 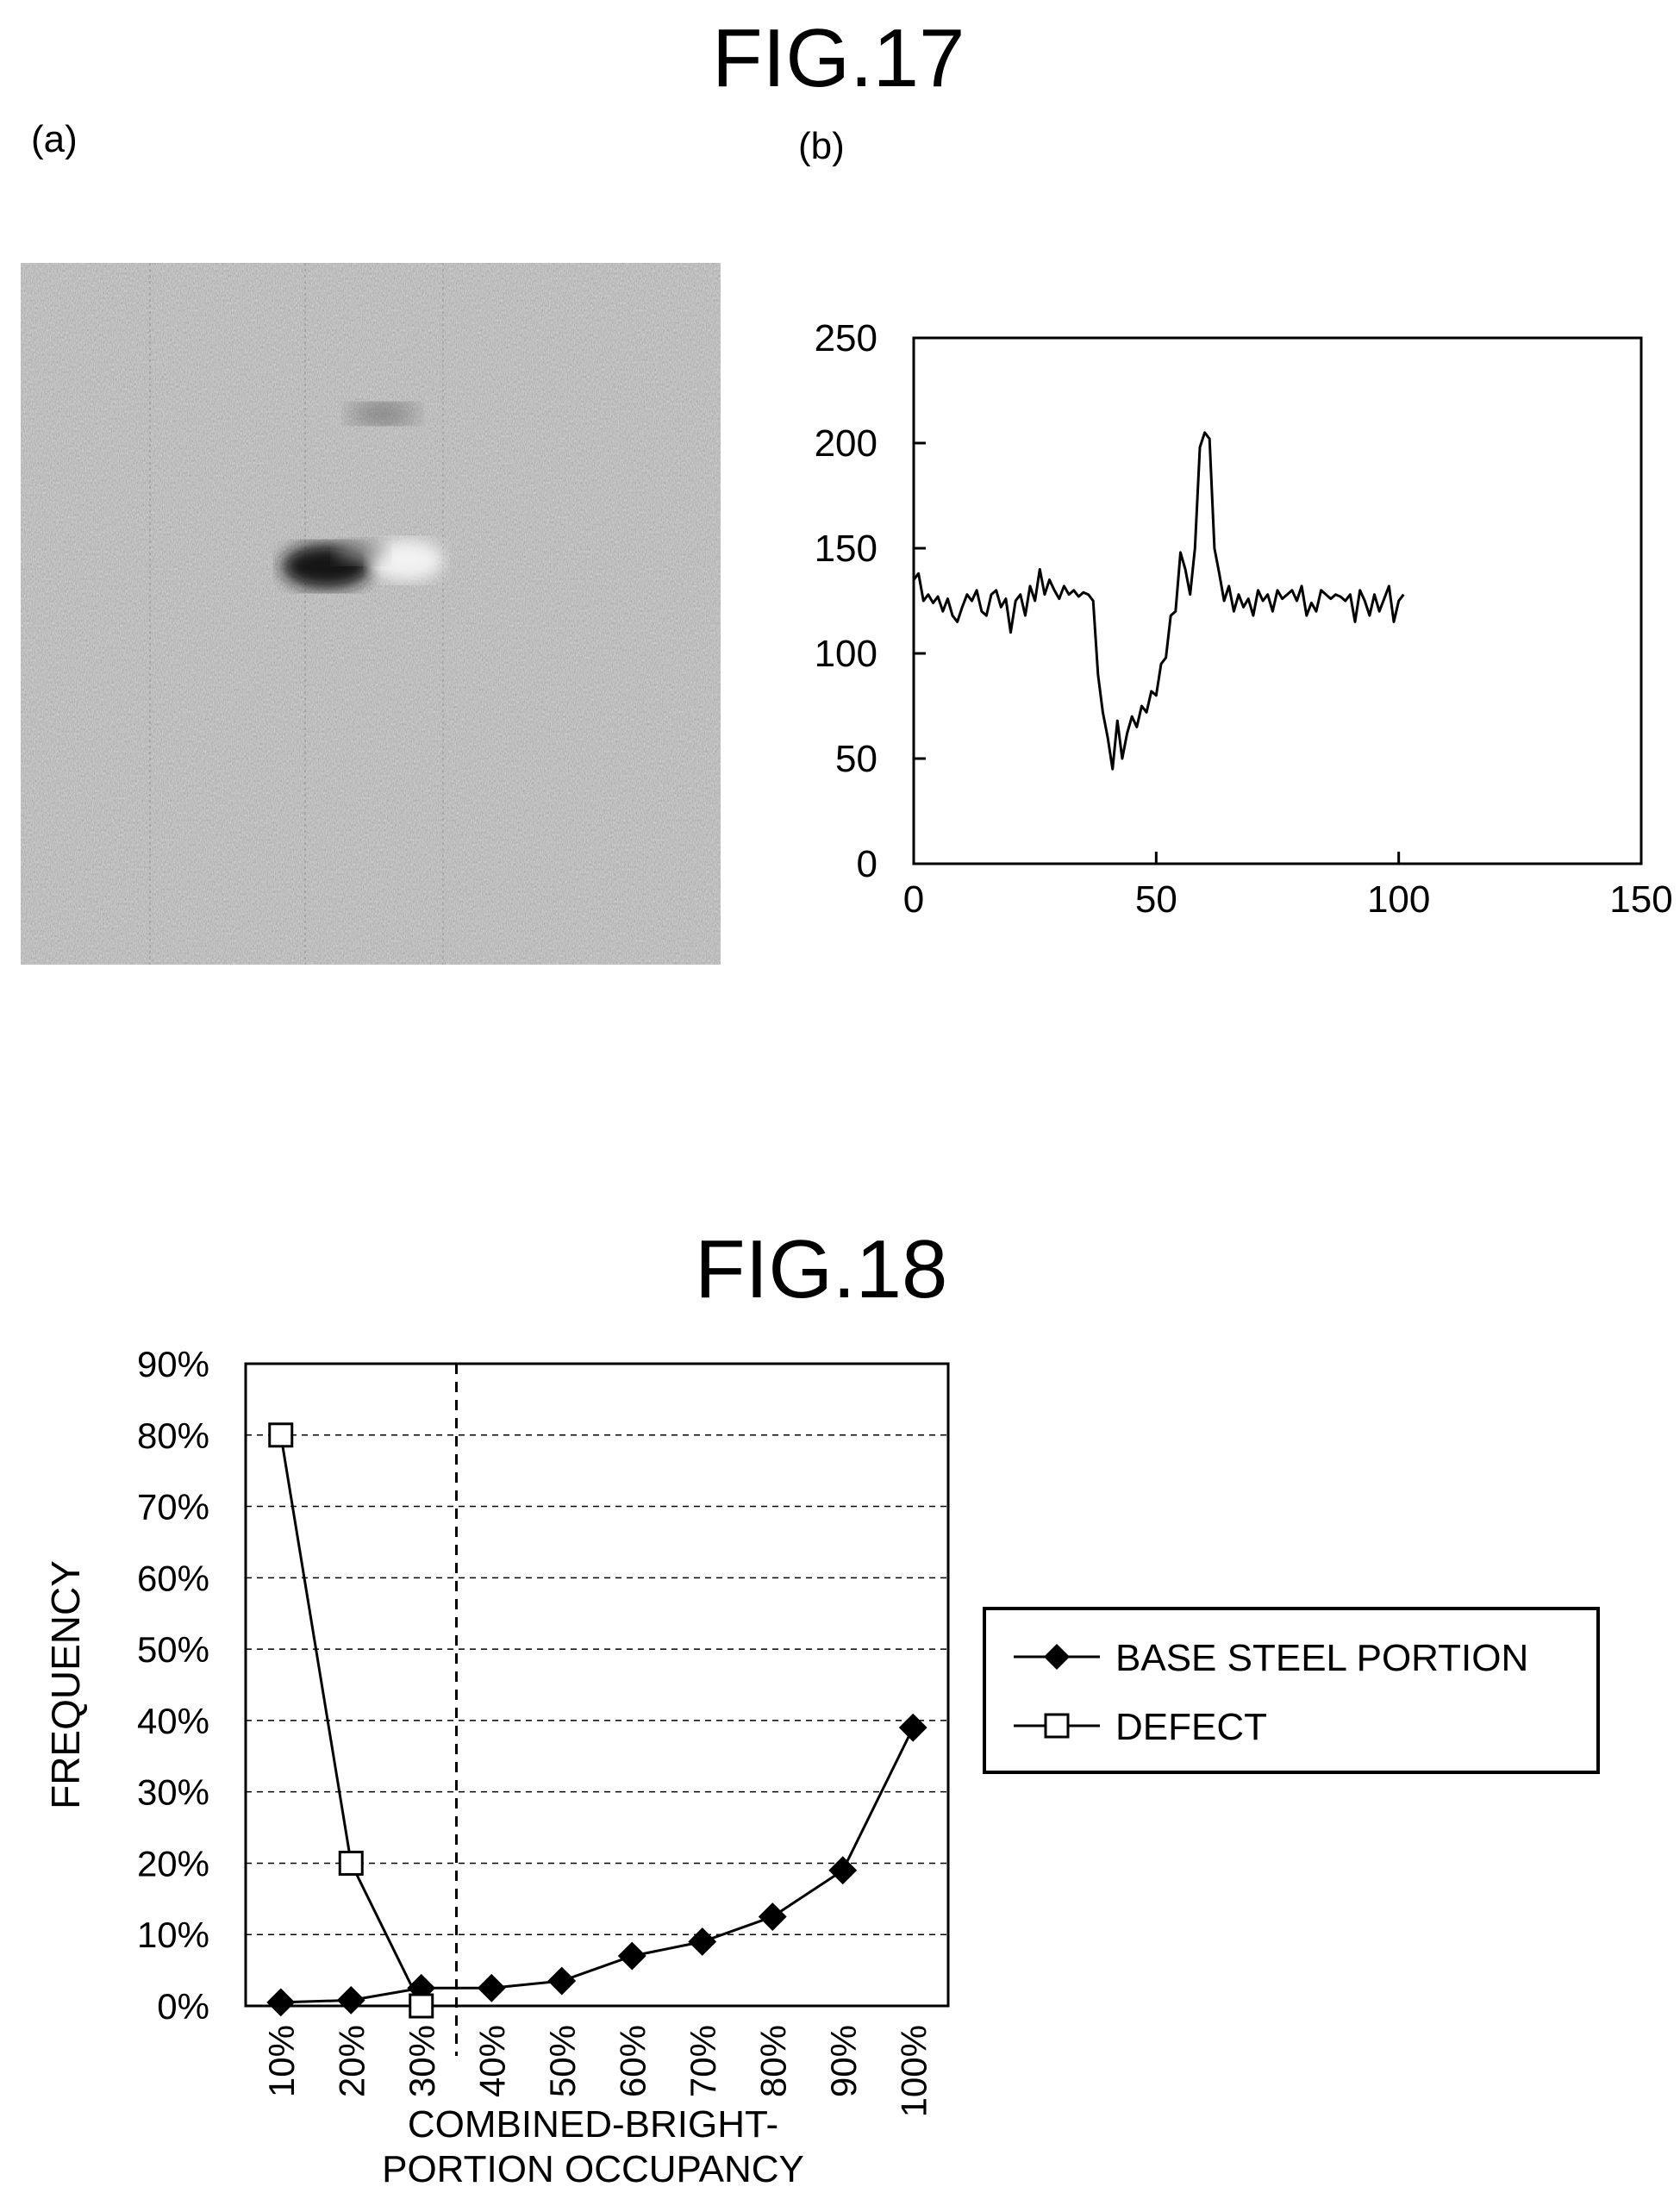 What do you see at coordinates (371, 614) in the screenshot?
I see `defect-micrograph-image` at bounding box center [371, 614].